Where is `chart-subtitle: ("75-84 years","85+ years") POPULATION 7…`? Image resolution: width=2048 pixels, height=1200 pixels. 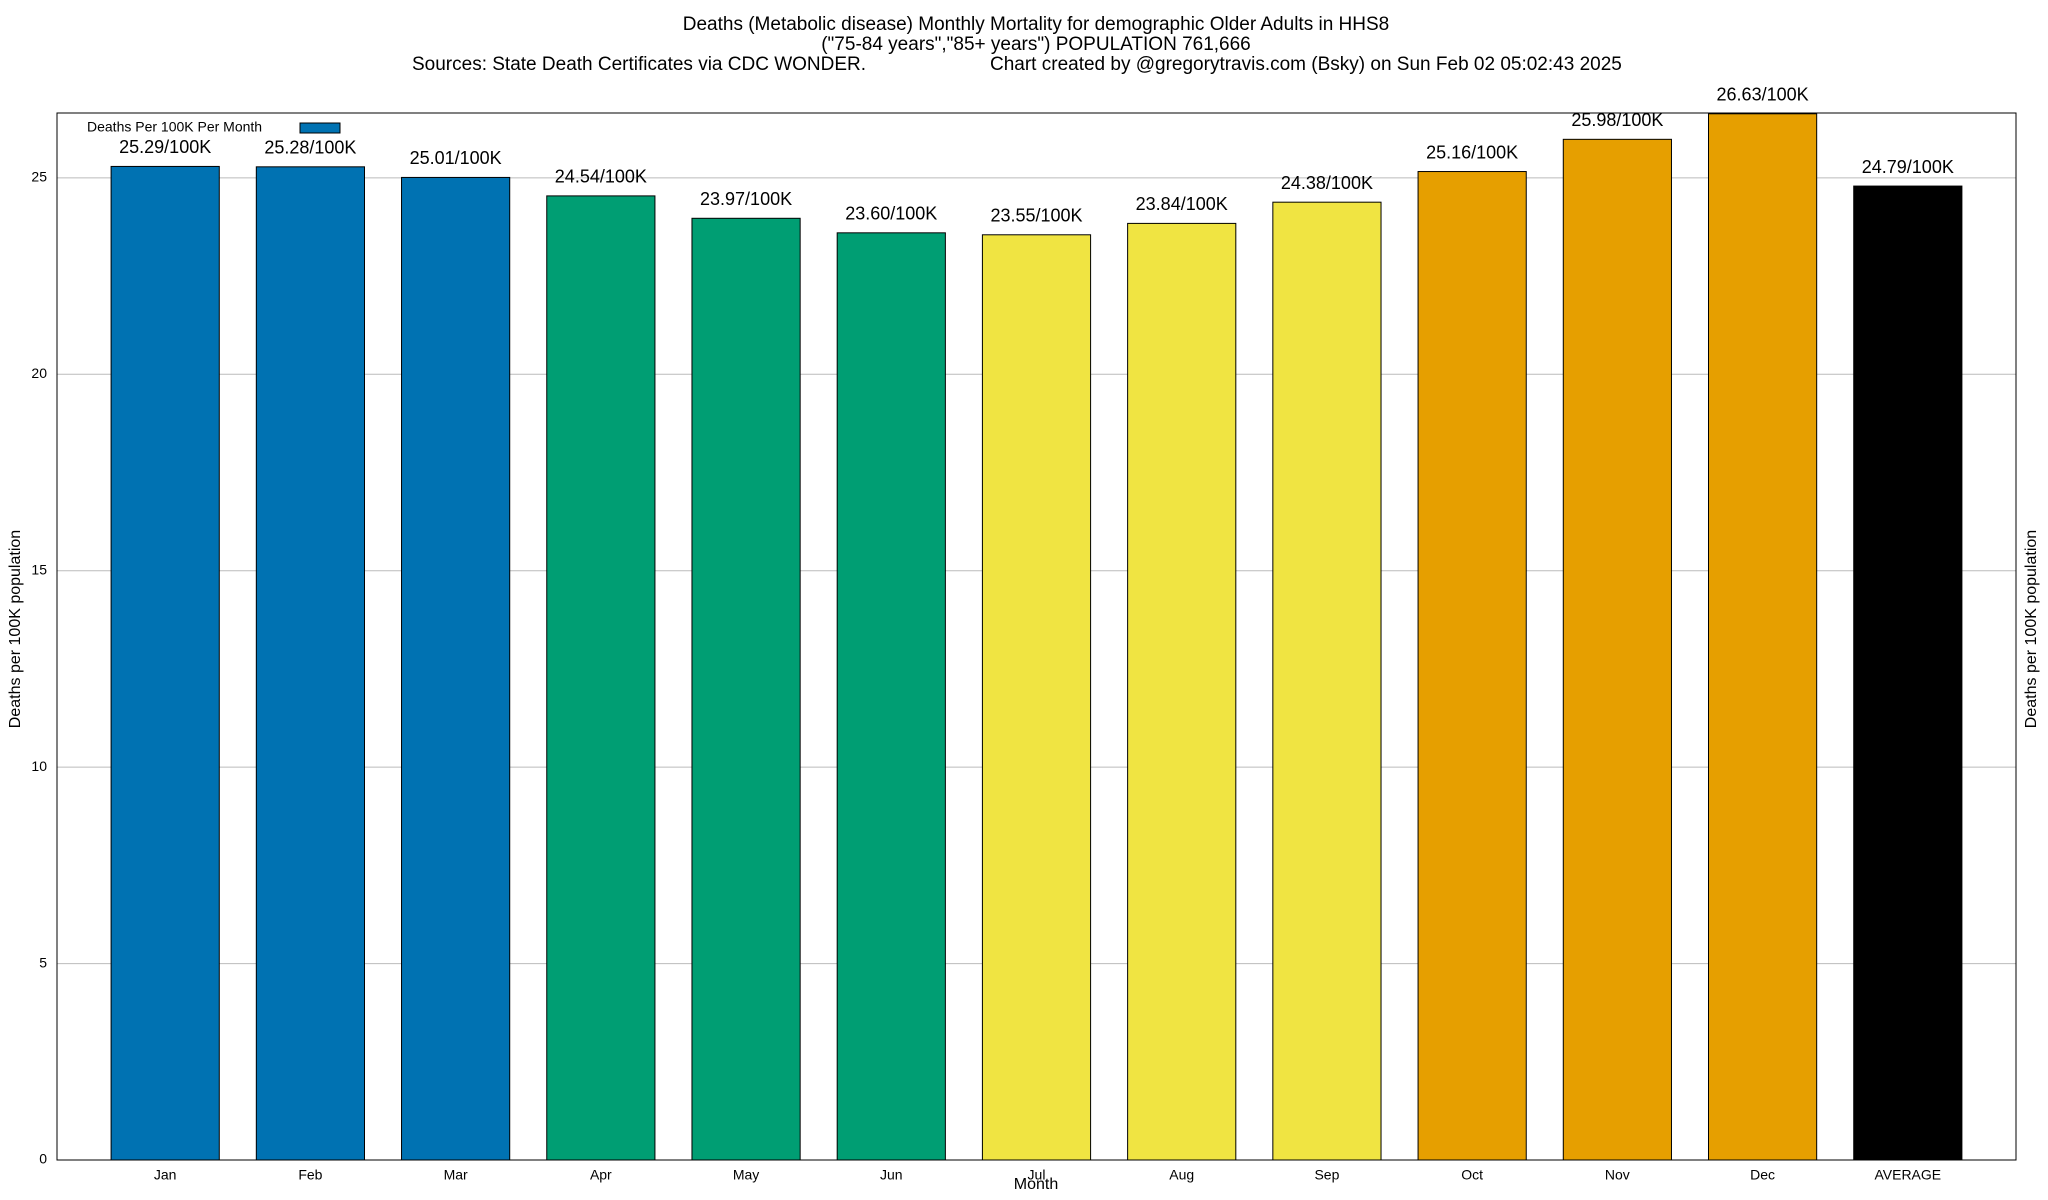 chart-subtitle: ("75-84 years","85+ years") POPULATION 7… is located at coordinates (1036, 44).